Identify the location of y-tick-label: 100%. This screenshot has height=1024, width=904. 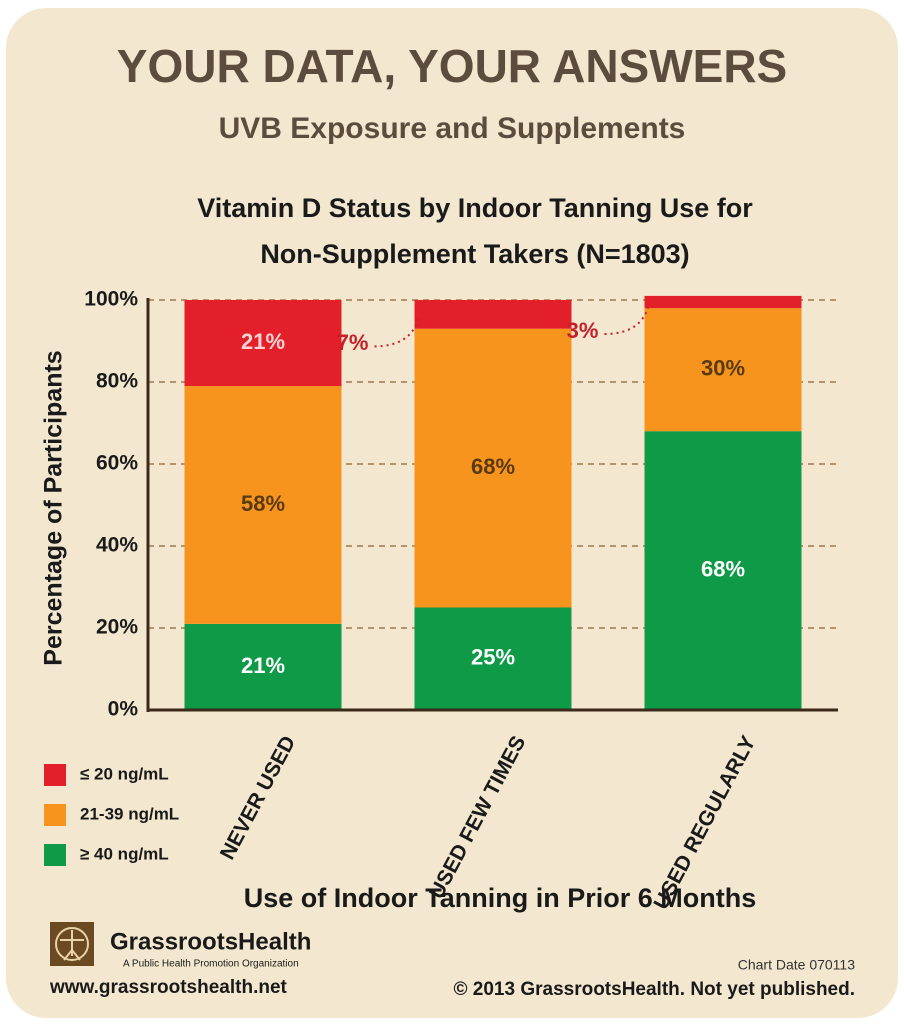
(111, 299).